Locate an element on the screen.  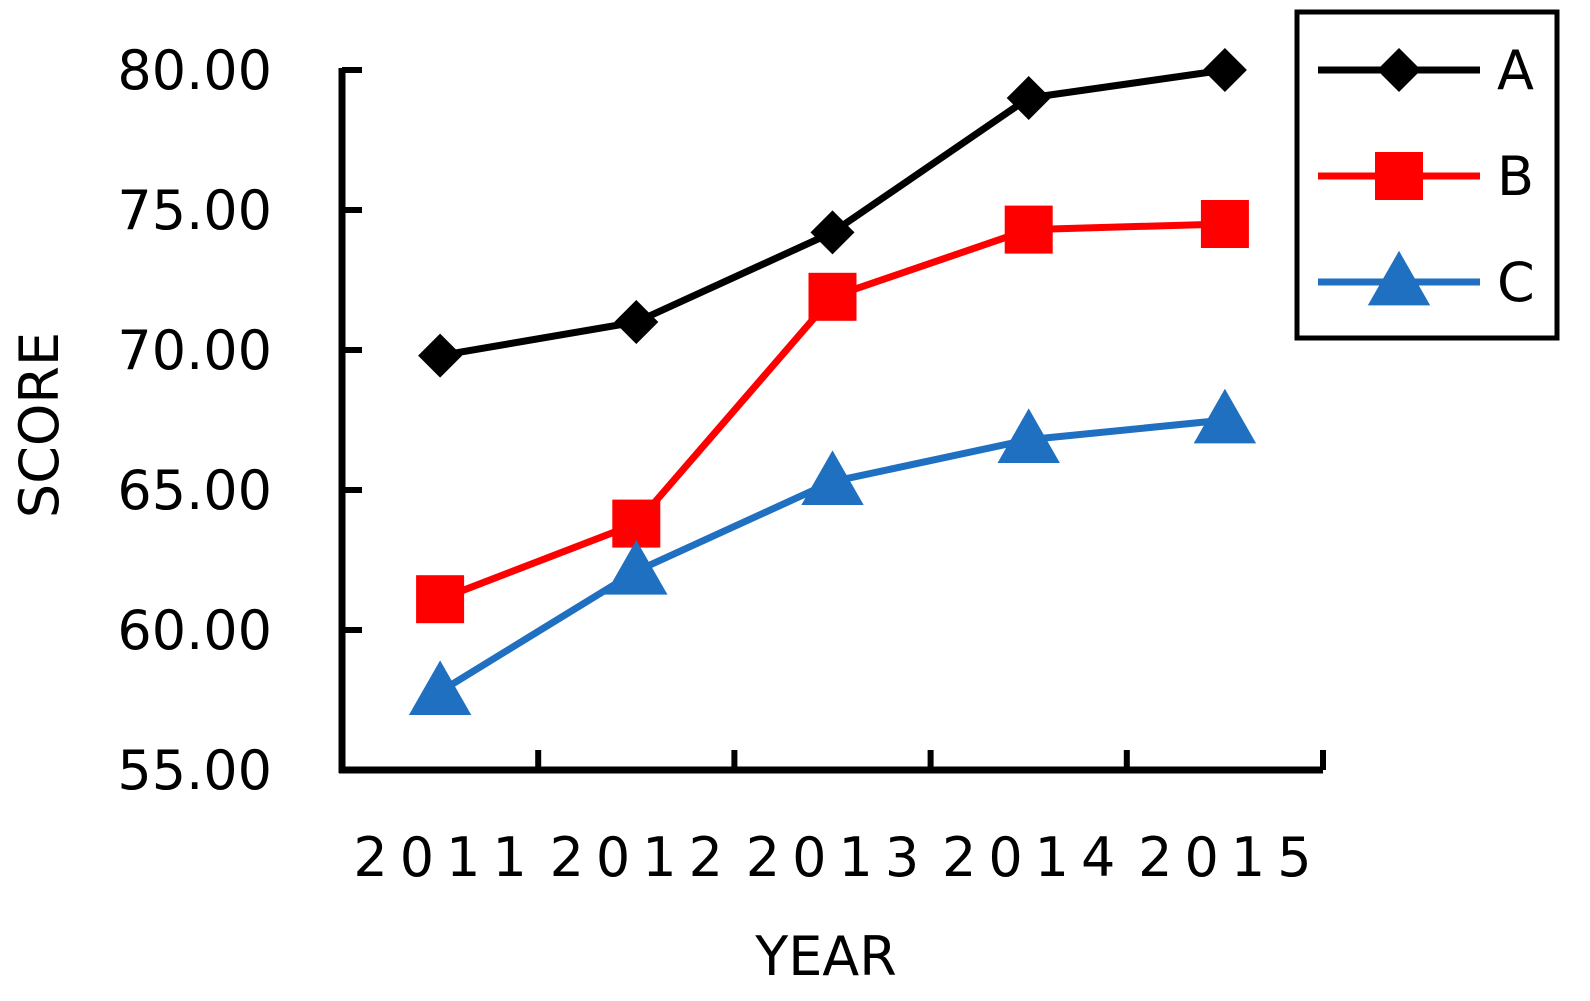
legend-label: B is located at coordinates (1515, 176).